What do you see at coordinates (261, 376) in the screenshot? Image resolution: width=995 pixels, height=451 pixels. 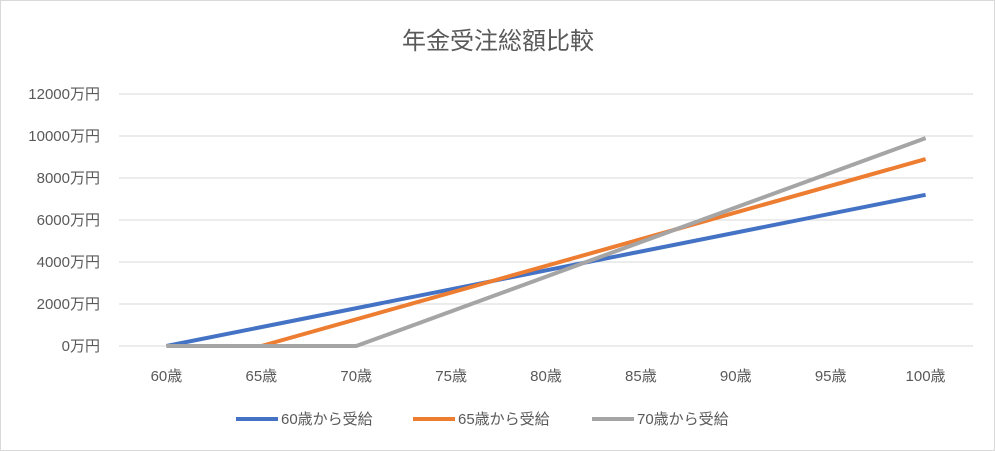 I see `x-tick-label: 65歳` at bounding box center [261, 376].